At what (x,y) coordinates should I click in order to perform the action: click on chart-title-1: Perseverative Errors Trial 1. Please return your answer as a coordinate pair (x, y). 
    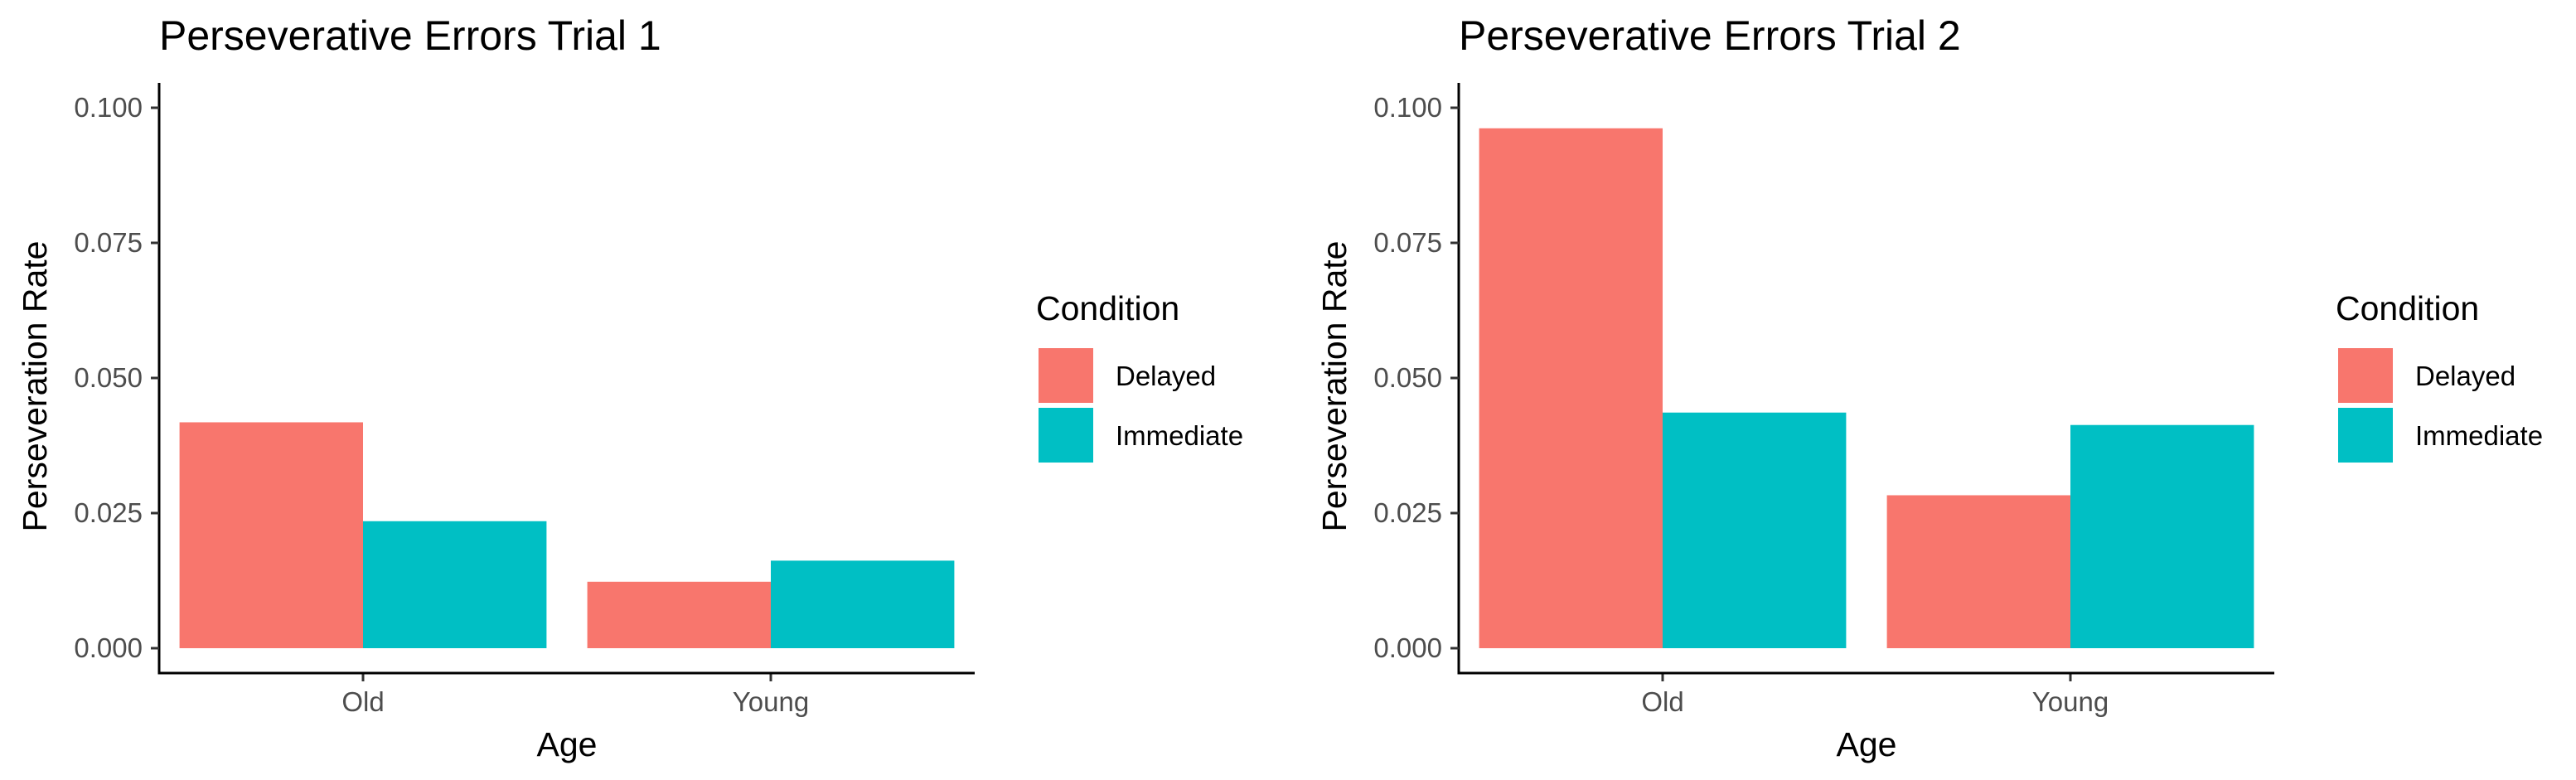
    Looking at the image, I should click on (410, 35).